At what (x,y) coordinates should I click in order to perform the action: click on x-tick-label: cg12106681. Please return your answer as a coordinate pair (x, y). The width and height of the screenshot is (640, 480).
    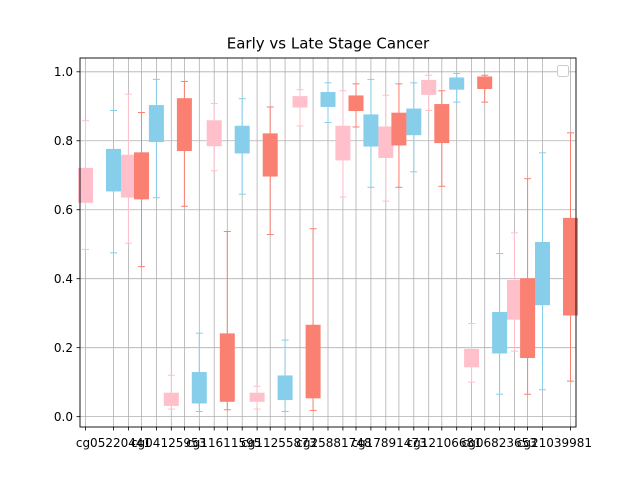
    Looking at the image, I should click on (444, 443).